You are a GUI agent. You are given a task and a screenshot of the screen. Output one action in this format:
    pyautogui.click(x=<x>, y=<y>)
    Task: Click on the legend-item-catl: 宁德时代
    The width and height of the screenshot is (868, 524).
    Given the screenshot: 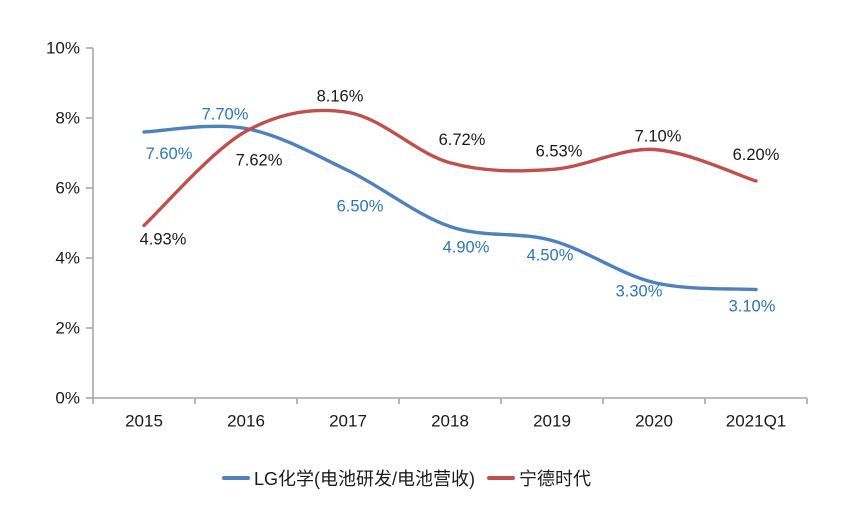 What is the action you would take?
    pyautogui.click(x=539, y=478)
    